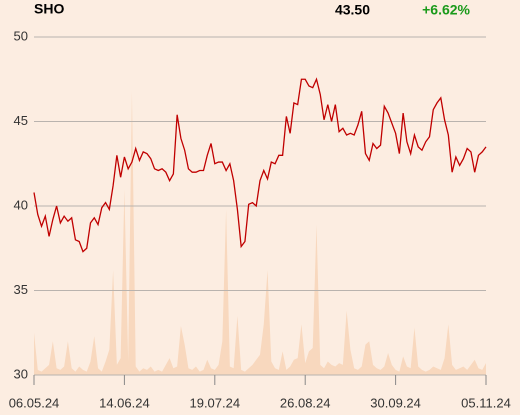 This screenshot has height=415, width=520. I want to click on x-tick-label: 30.09.24, so click(395, 402).